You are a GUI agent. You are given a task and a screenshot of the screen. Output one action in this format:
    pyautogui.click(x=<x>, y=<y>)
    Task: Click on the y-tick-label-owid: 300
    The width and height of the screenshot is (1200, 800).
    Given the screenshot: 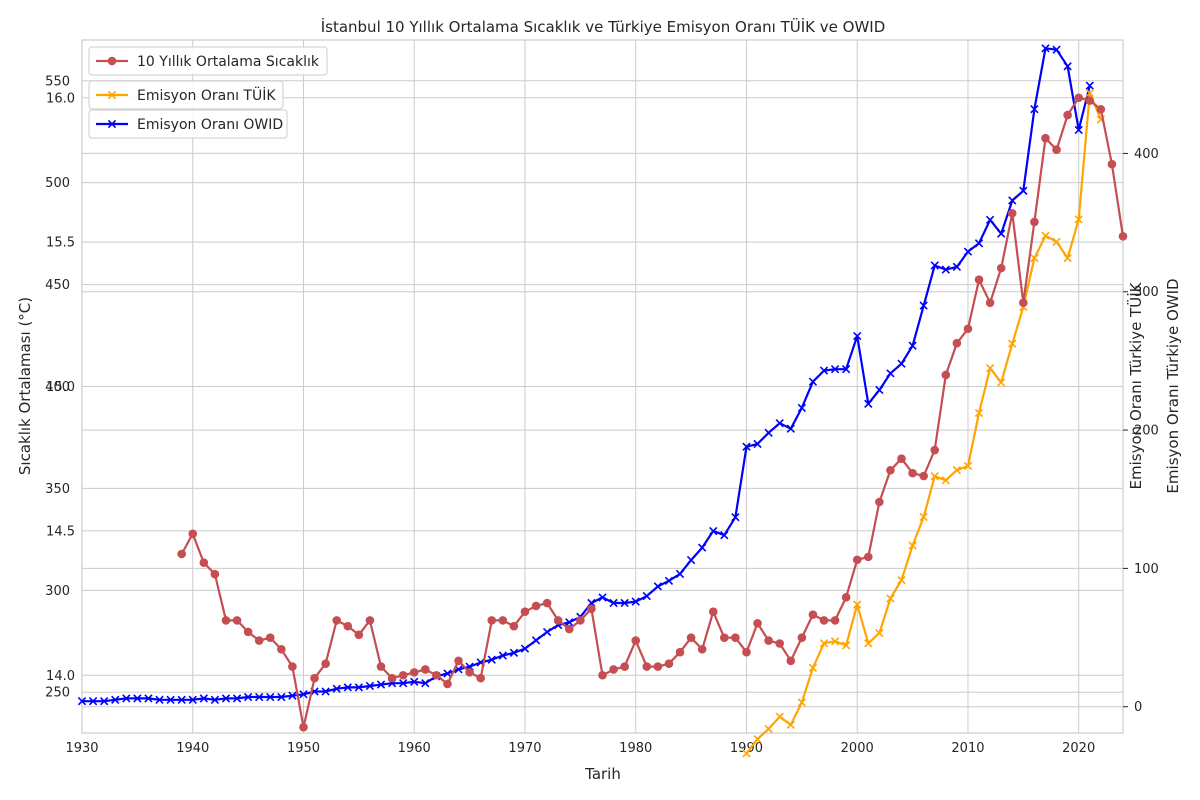 What is the action you would take?
    pyautogui.click(x=1146, y=292)
    